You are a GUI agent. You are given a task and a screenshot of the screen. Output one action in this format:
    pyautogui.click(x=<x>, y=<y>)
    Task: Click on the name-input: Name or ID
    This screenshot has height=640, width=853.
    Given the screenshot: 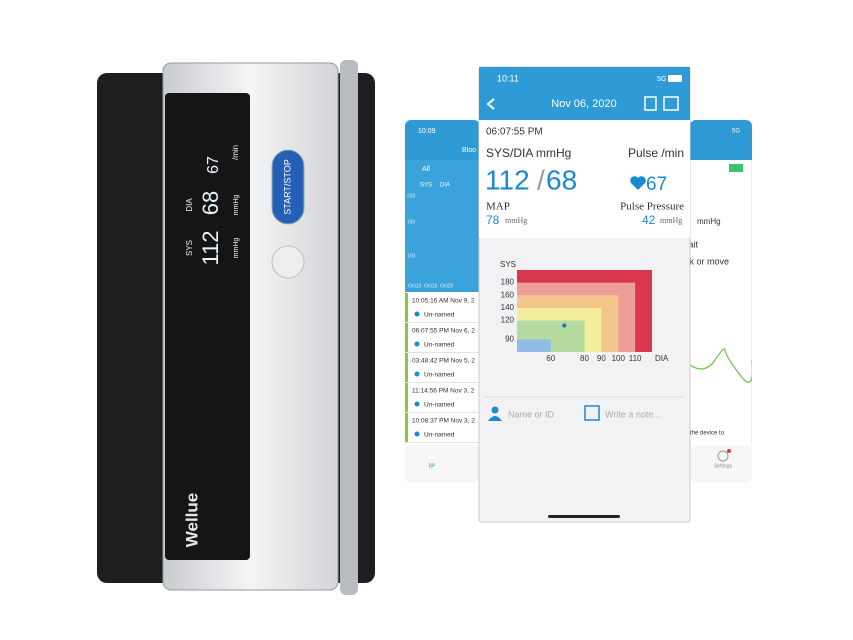 What is the action you would take?
    pyautogui.click(x=531, y=414)
    